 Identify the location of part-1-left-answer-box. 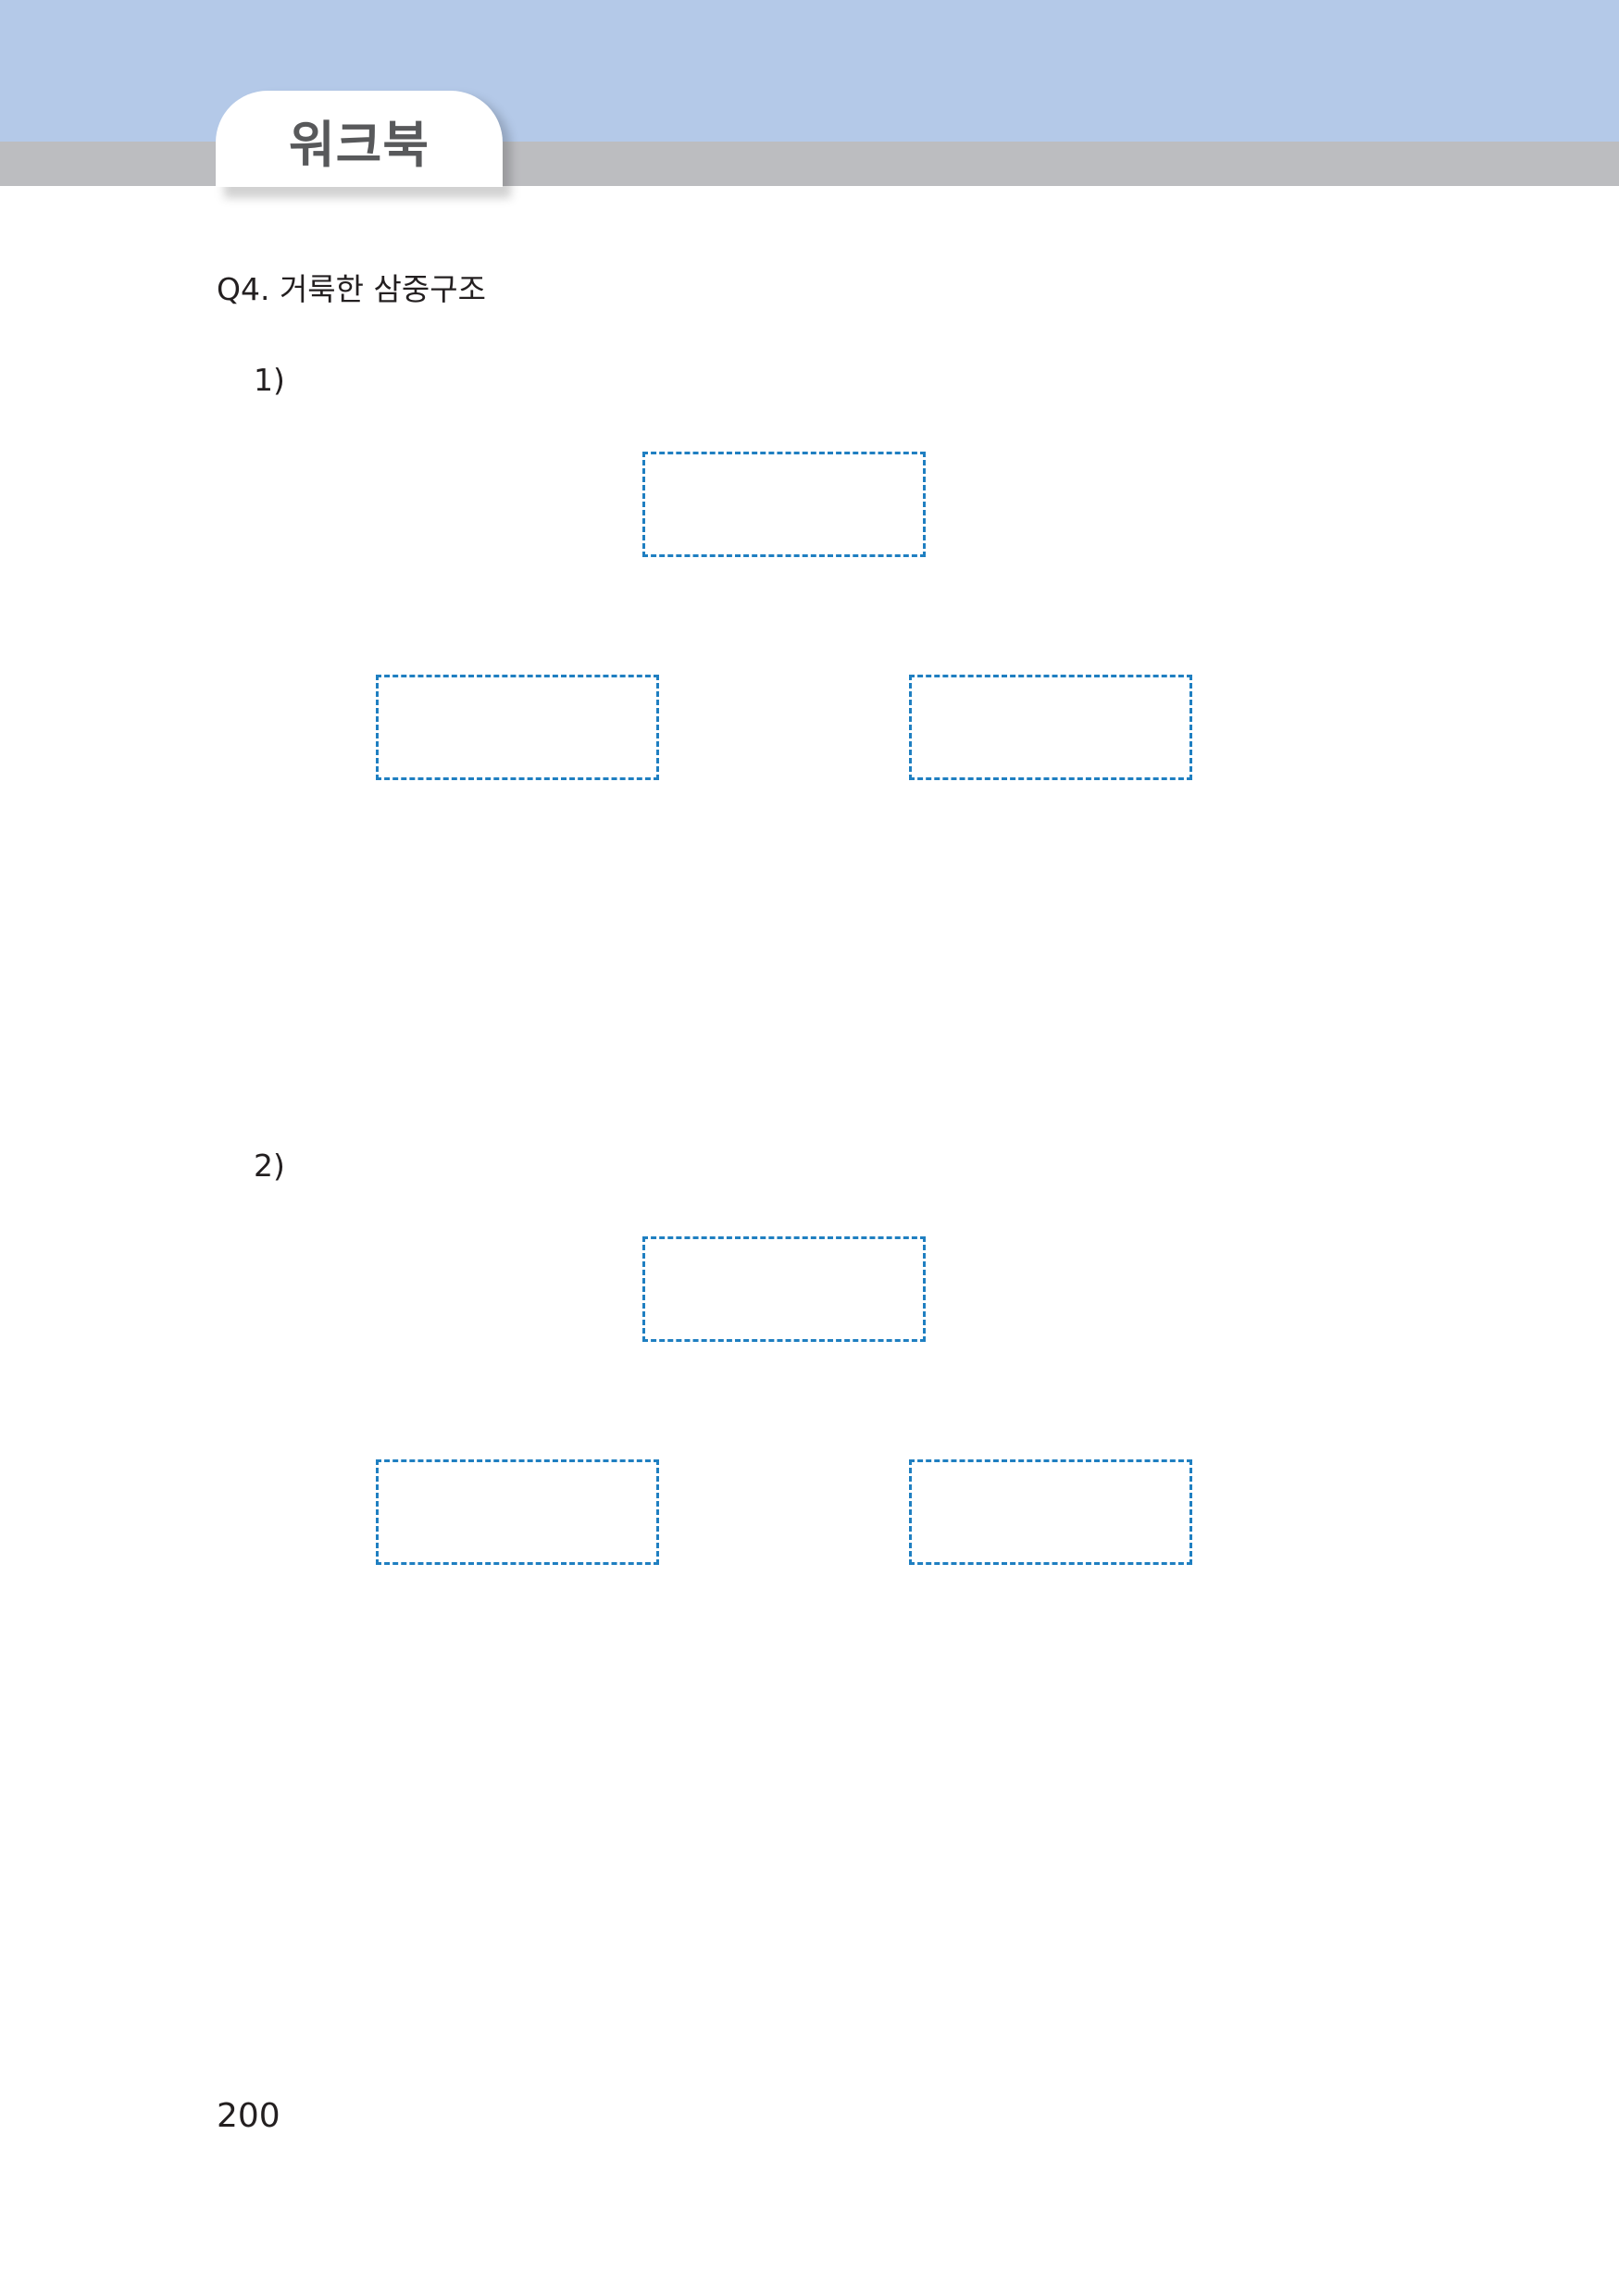
(518, 728).